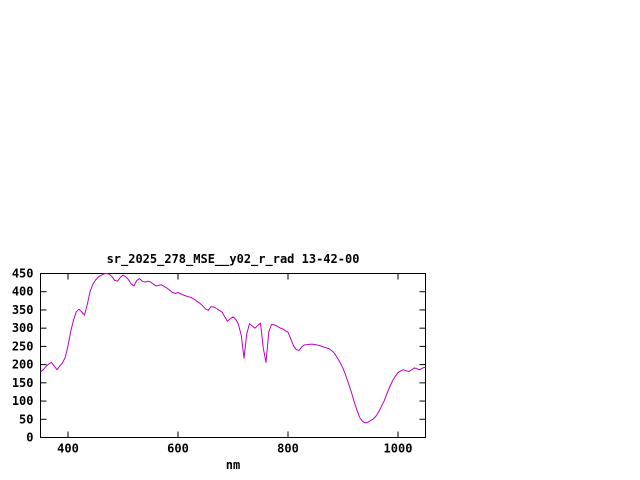  Describe the element at coordinates (23, 346) in the screenshot. I see `y-tick-label: 250` at that location.